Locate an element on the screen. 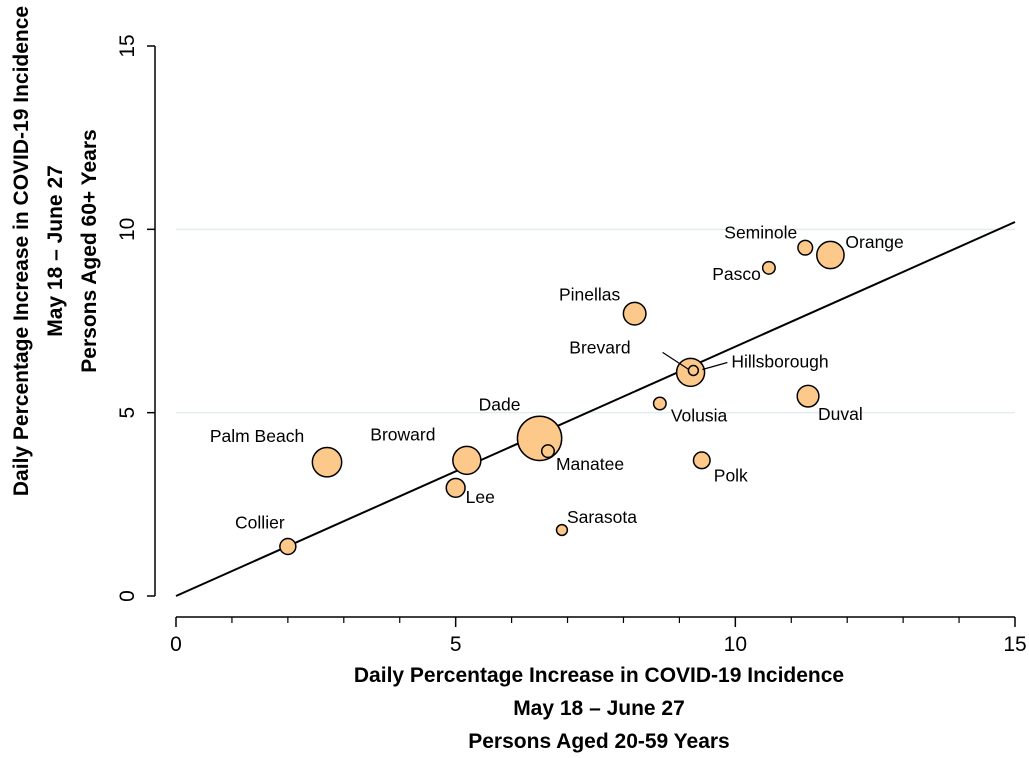 The width and height of the screenshot is (1029, 758). label-orange: Orange is located at coordinates (874, 242).